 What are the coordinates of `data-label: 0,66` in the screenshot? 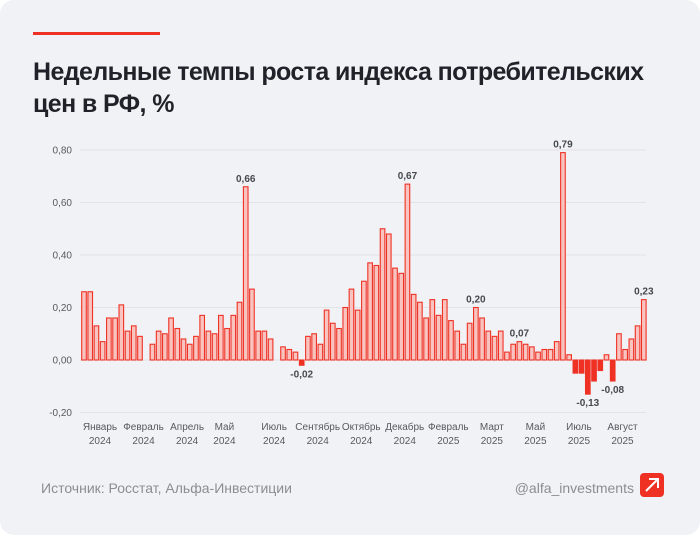 It's located at (246, 179).